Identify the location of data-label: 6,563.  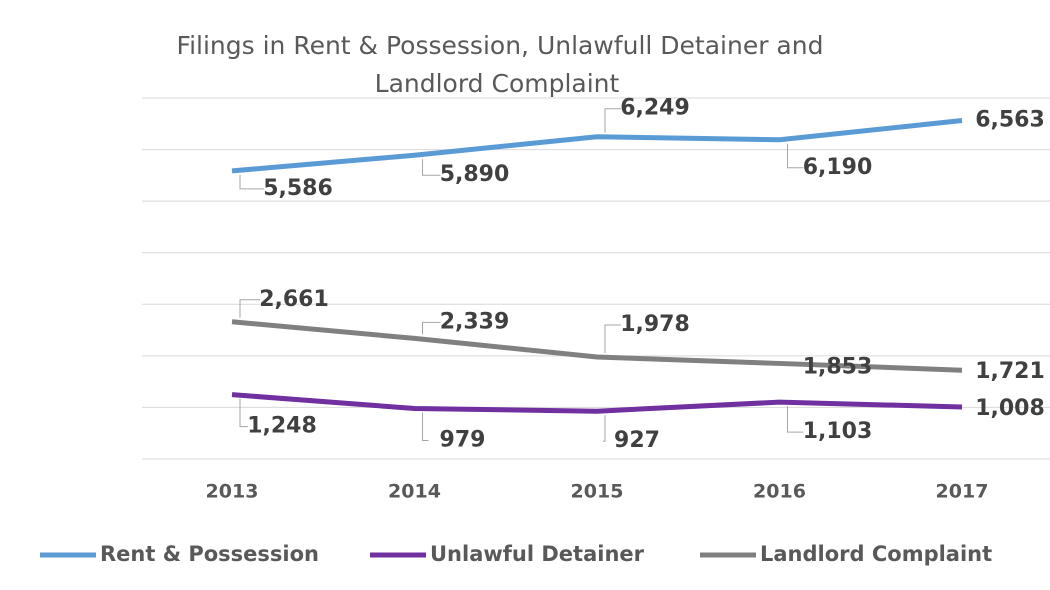
(1010, 120).